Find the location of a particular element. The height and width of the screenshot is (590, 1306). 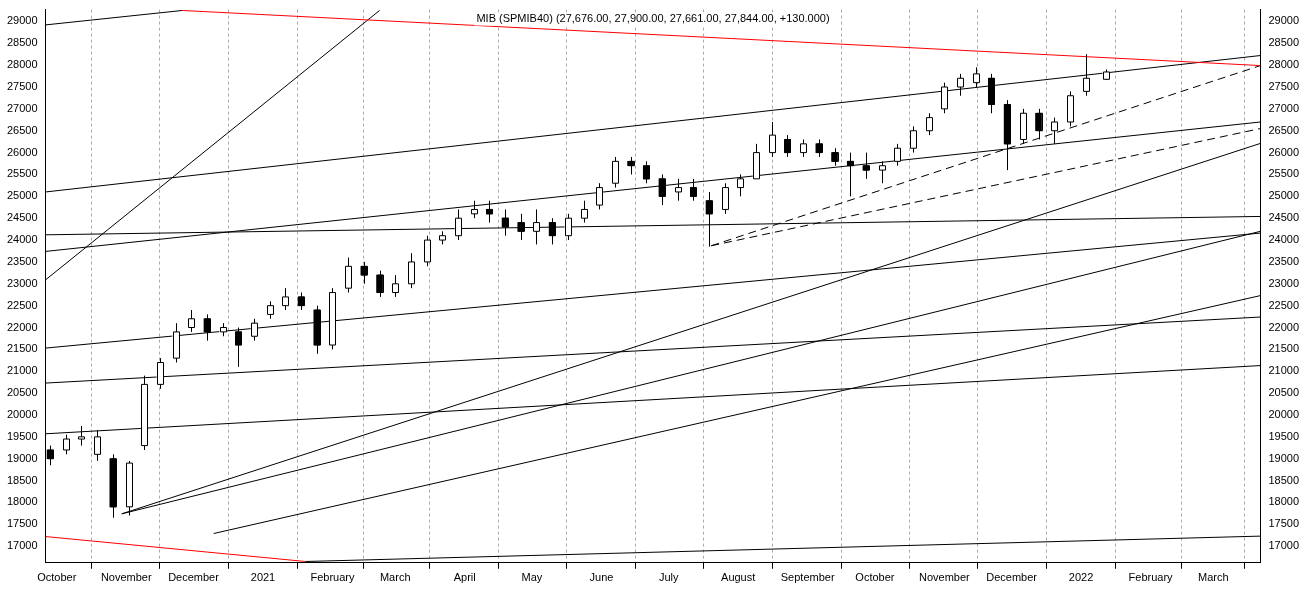

y2-tick-label: 25500 is located at coordinates (1284, 173).